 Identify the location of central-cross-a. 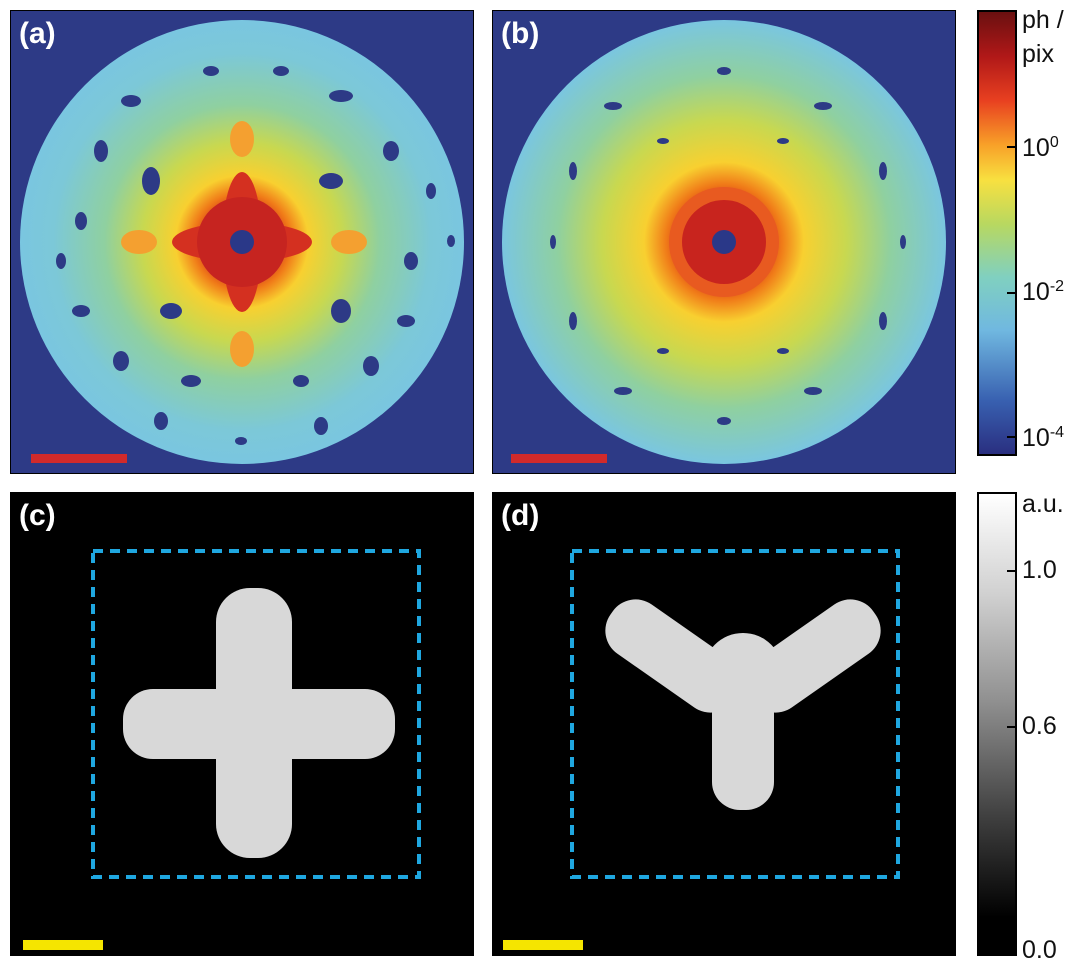
(244, 244).